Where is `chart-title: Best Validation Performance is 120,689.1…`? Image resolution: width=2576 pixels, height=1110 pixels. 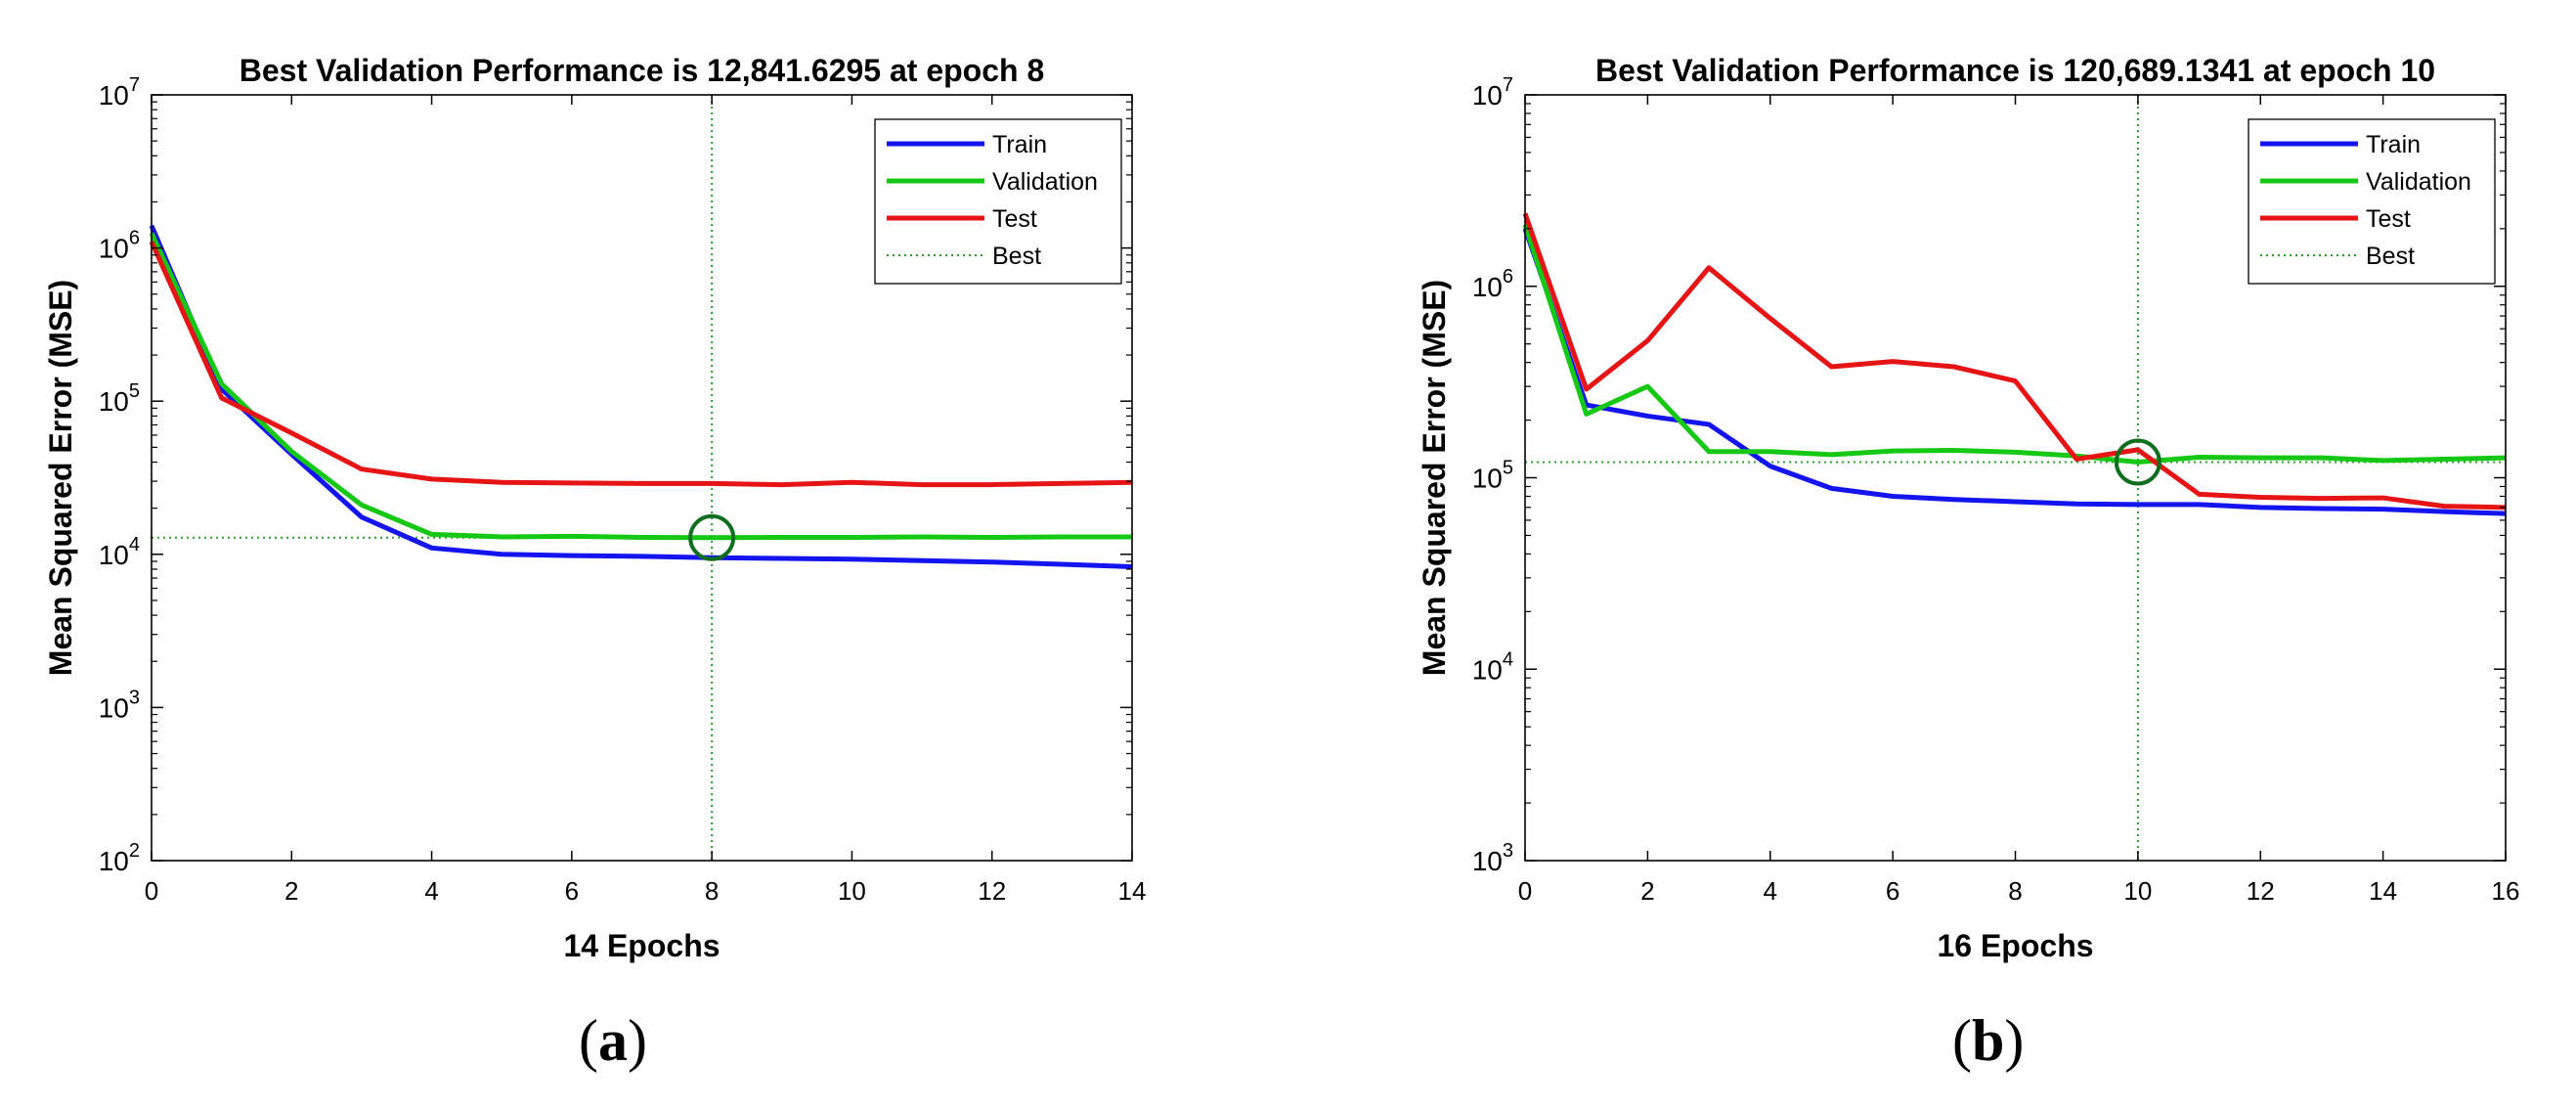 chart-title: Best Validation Performance is 120,689.1… is located at coordinates (2015, 70).